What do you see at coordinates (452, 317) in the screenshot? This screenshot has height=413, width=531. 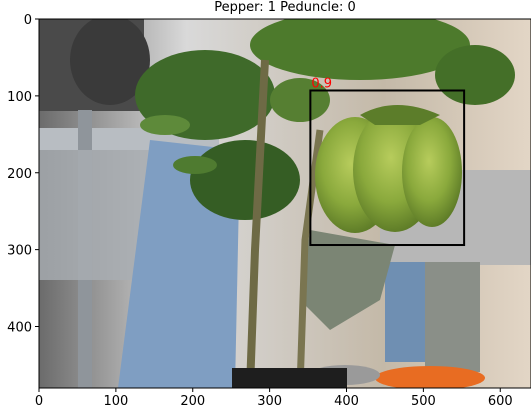 I see `pants-right` at bounding box center [452, 317].